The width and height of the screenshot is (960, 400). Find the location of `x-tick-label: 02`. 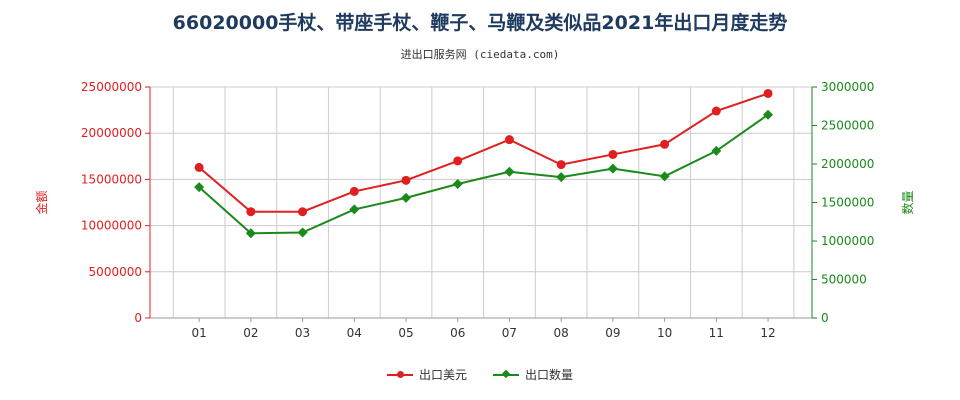

x-tick-label: 02 is located at coordinates (250, 333).